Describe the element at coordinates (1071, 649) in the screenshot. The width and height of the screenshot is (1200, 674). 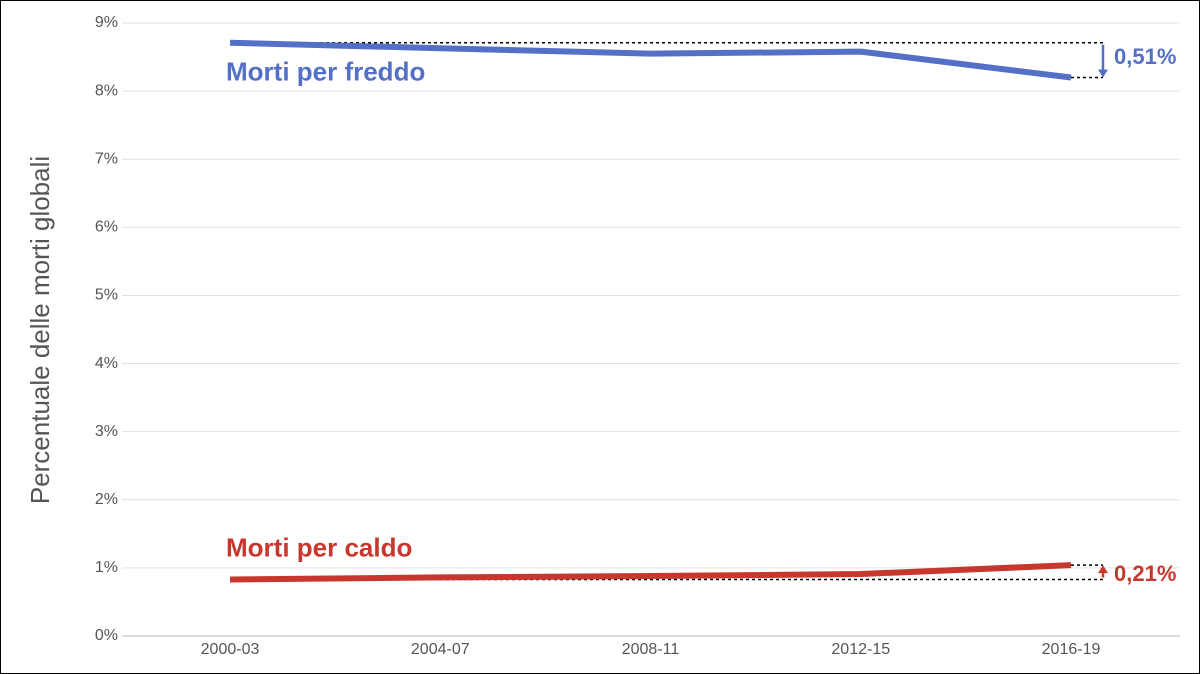
I see `x-tick-label: 2016-19` at that location.